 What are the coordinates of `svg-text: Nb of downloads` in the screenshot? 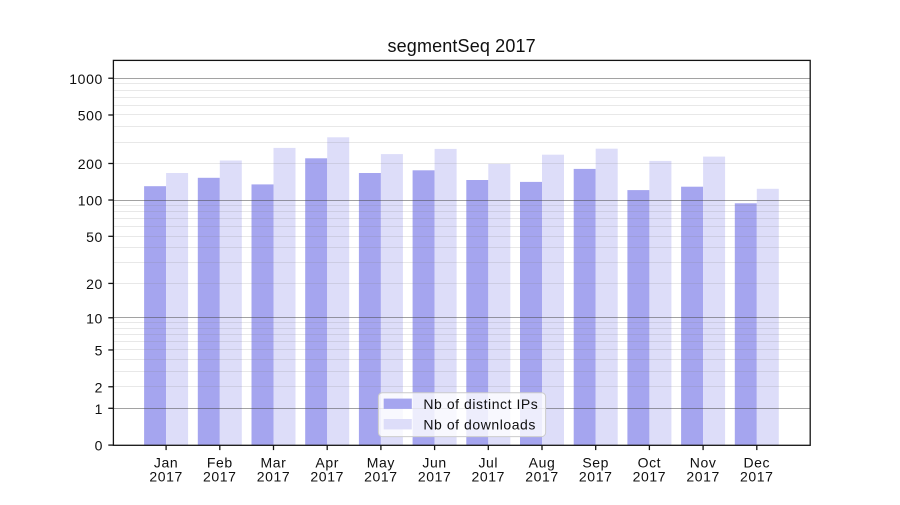 It's located at (479, 424).